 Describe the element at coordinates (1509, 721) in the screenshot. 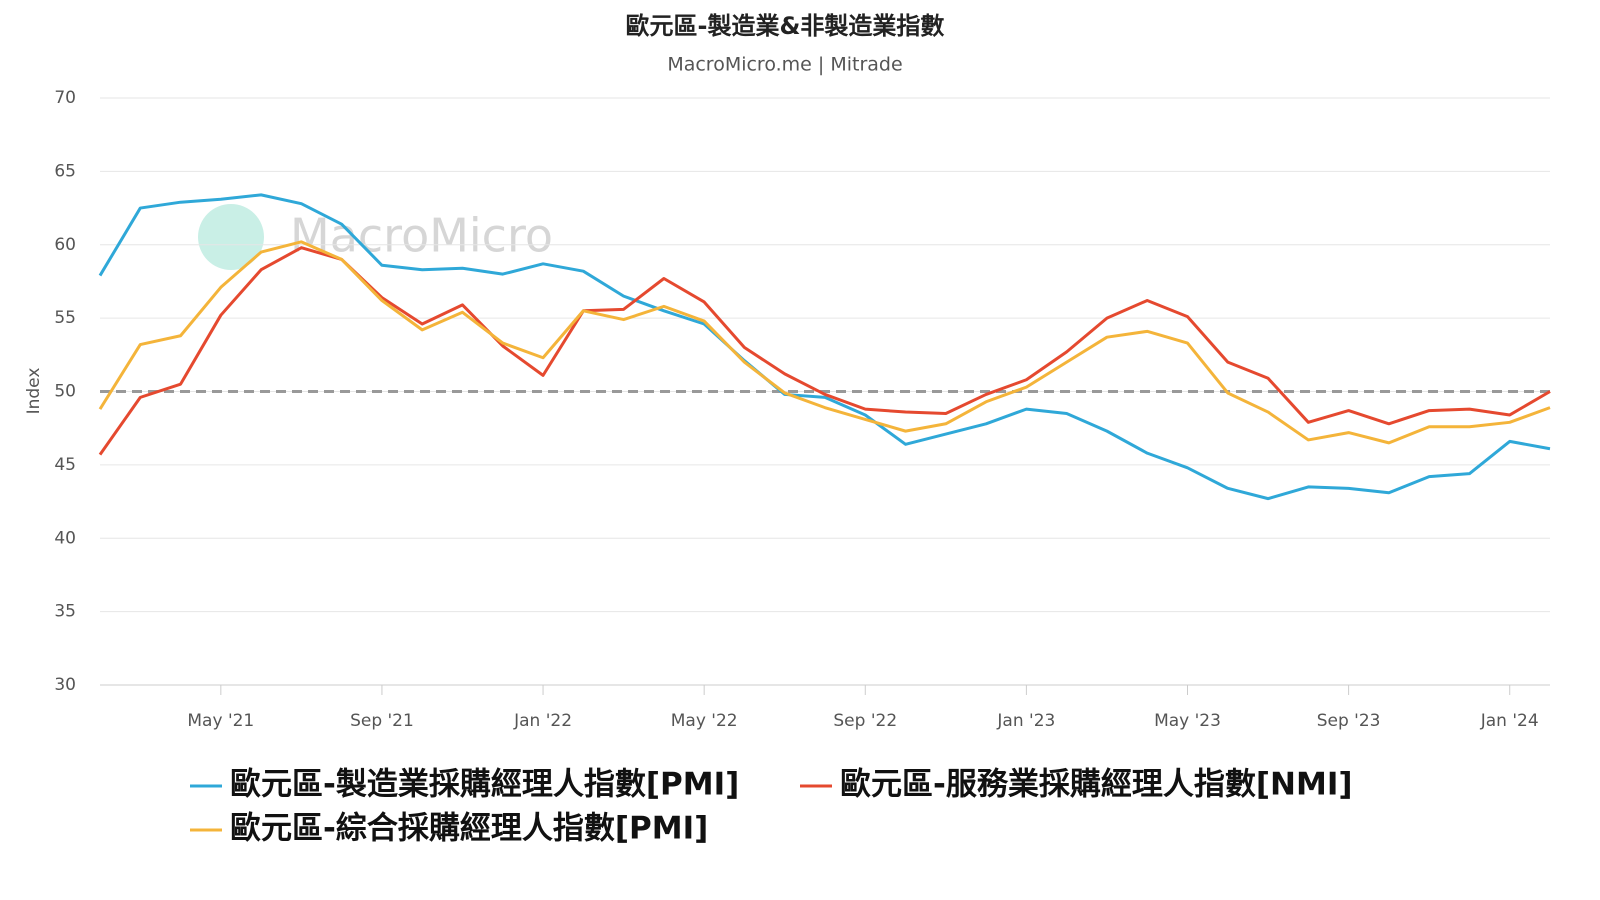

I see `x-tick-label: Jan '24` at that location.